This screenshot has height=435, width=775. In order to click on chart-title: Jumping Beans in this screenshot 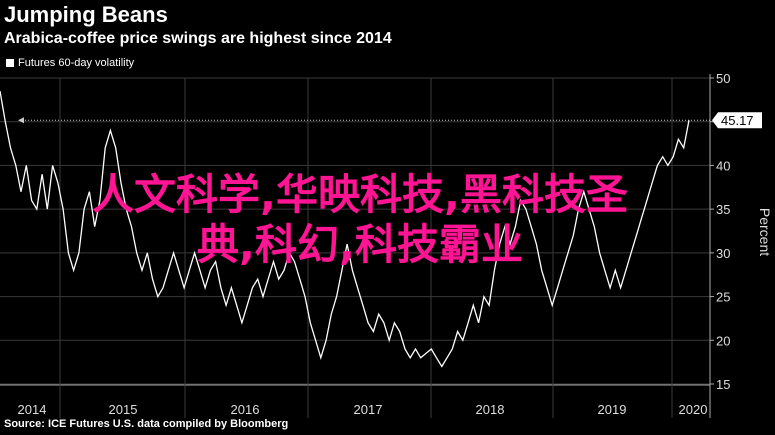, I will do `click(86, 14)`.